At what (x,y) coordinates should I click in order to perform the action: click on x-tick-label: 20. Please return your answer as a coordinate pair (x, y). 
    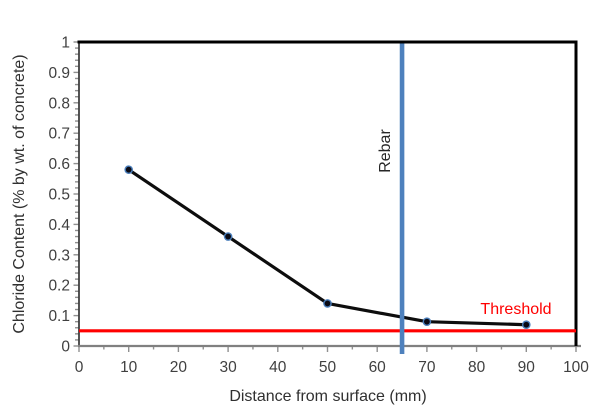
    Looking at the image, I should click on (179, 367).